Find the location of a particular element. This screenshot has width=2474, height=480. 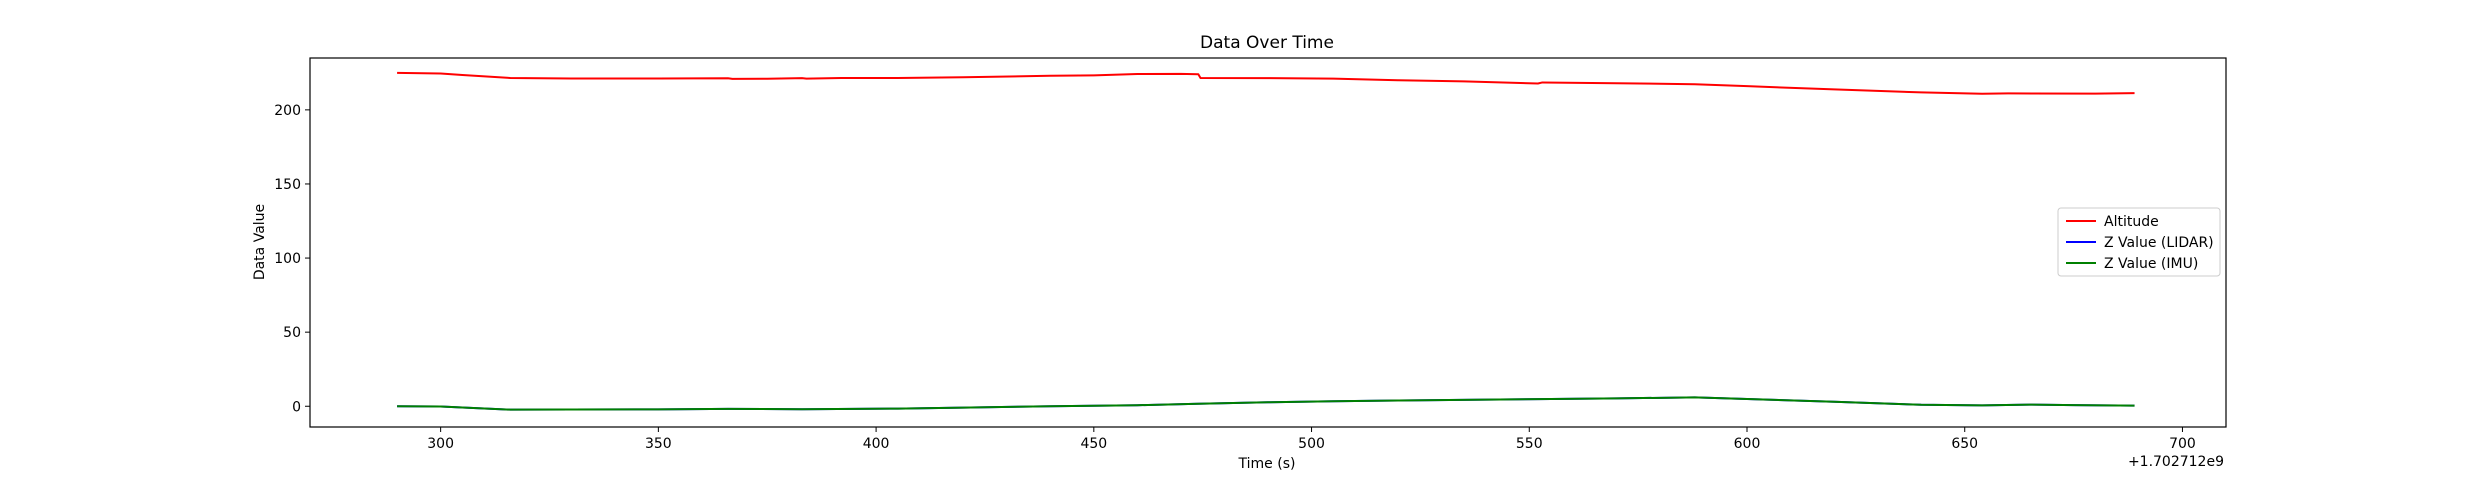

y-tick-label: 100 is located at coordinates (287, 259).